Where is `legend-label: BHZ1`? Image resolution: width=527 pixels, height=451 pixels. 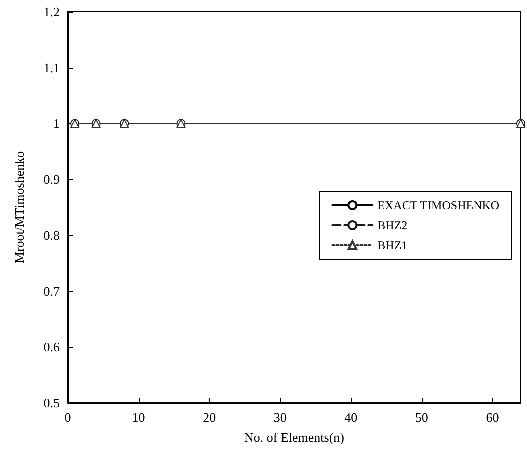
legend-label: BHZ1 is located at coordinates (393, 245).